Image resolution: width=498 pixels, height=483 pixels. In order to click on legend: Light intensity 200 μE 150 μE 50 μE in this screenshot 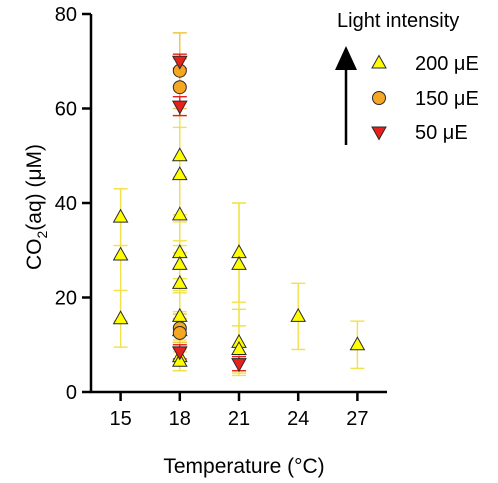, I will do `click(407, 77)`.